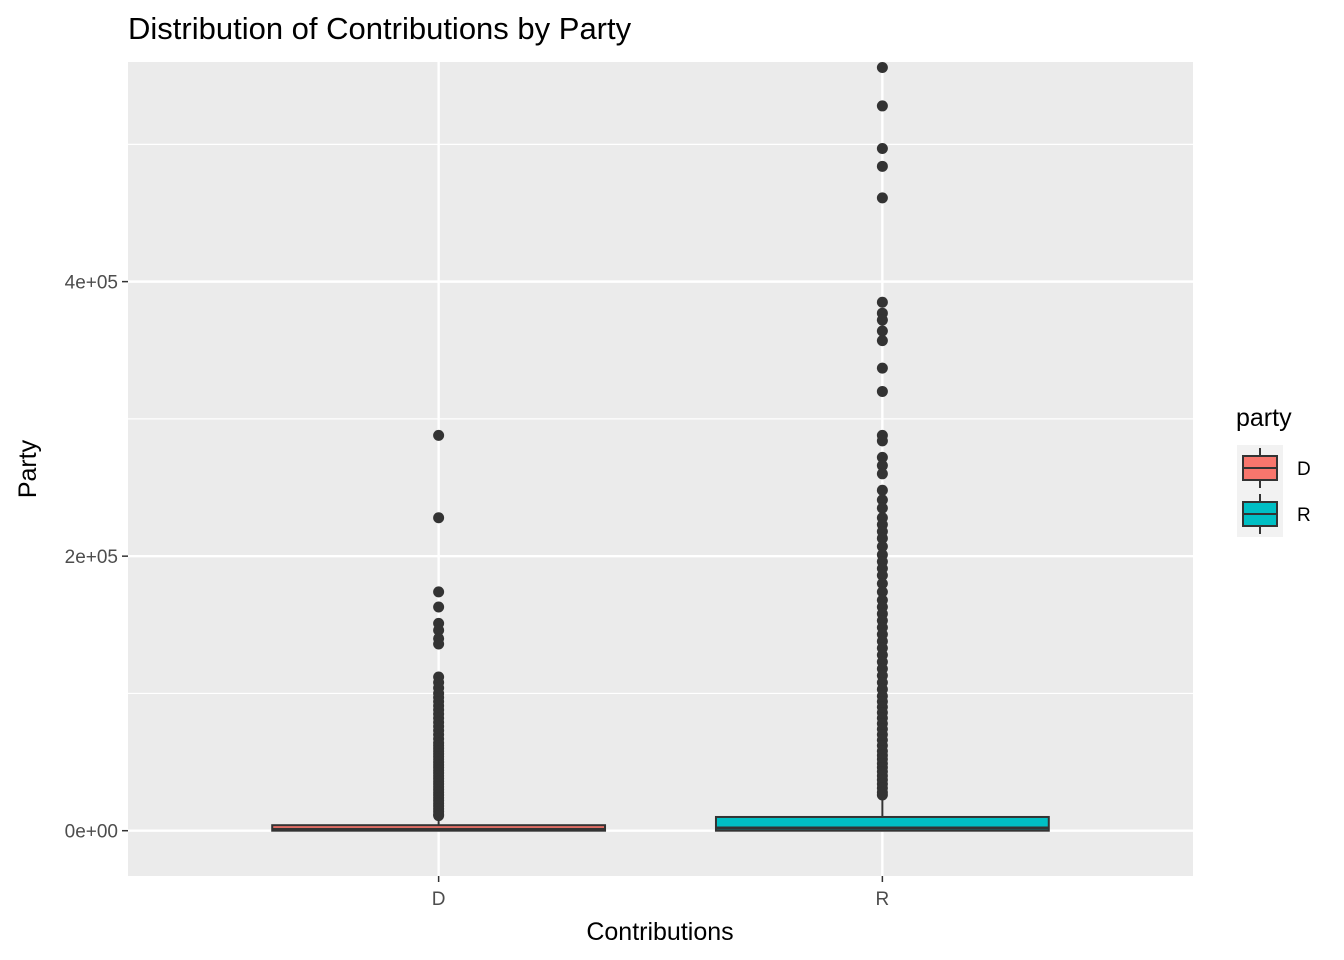  Describe the element at coordinates (1260, 468) in the screenshot. I see `legend-key-D` at that location.